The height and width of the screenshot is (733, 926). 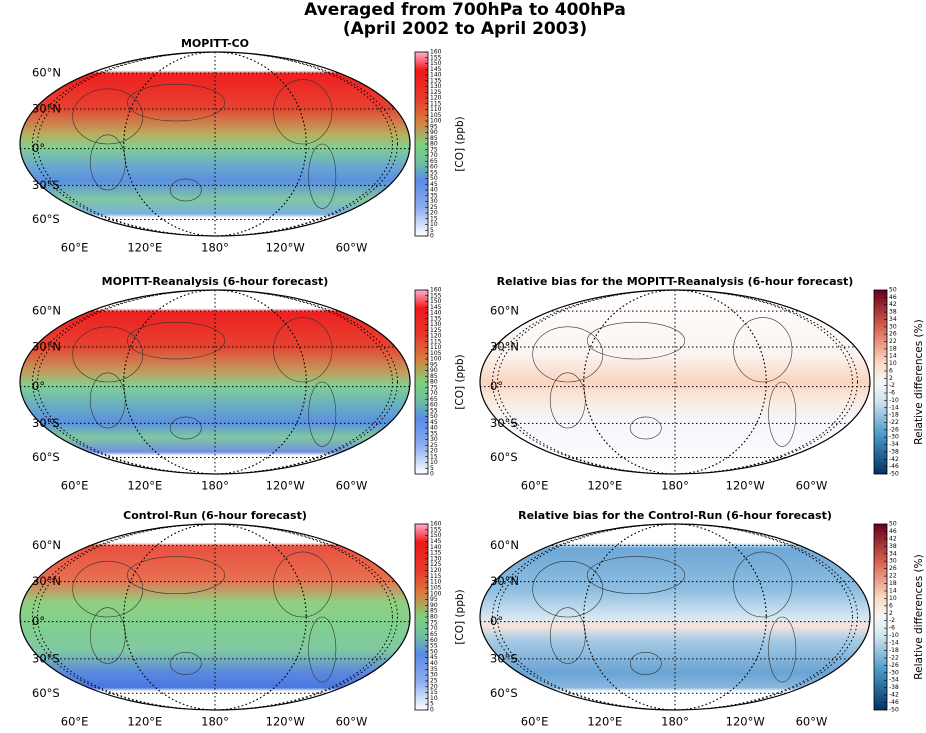 I want to click on panel-title: Control-Run (6-hour forecast), so click(x=215, y=515).